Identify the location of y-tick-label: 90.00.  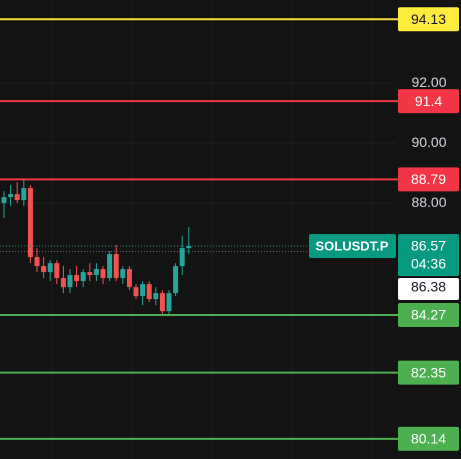
(428, 142).